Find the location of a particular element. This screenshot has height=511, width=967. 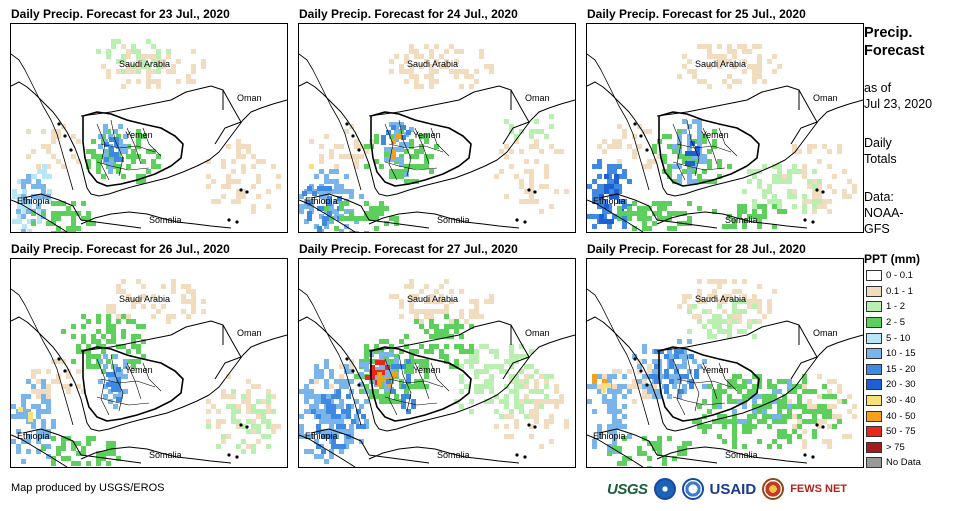

admin-boundary is located at coordinates (117, 383).